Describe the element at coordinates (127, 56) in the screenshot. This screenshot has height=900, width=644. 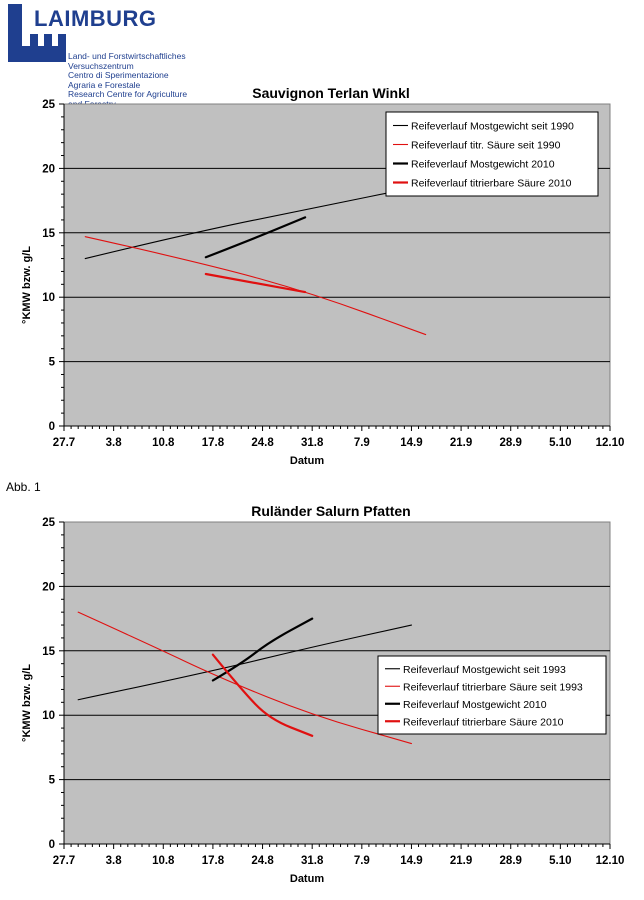
I see `logo-line: Land- und Forstwirtschaftliches` at that location.